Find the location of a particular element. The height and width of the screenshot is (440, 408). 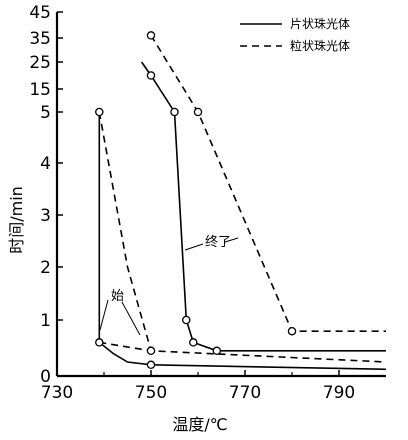

y-tick-label: 4 is located at coordinates (45, 164).